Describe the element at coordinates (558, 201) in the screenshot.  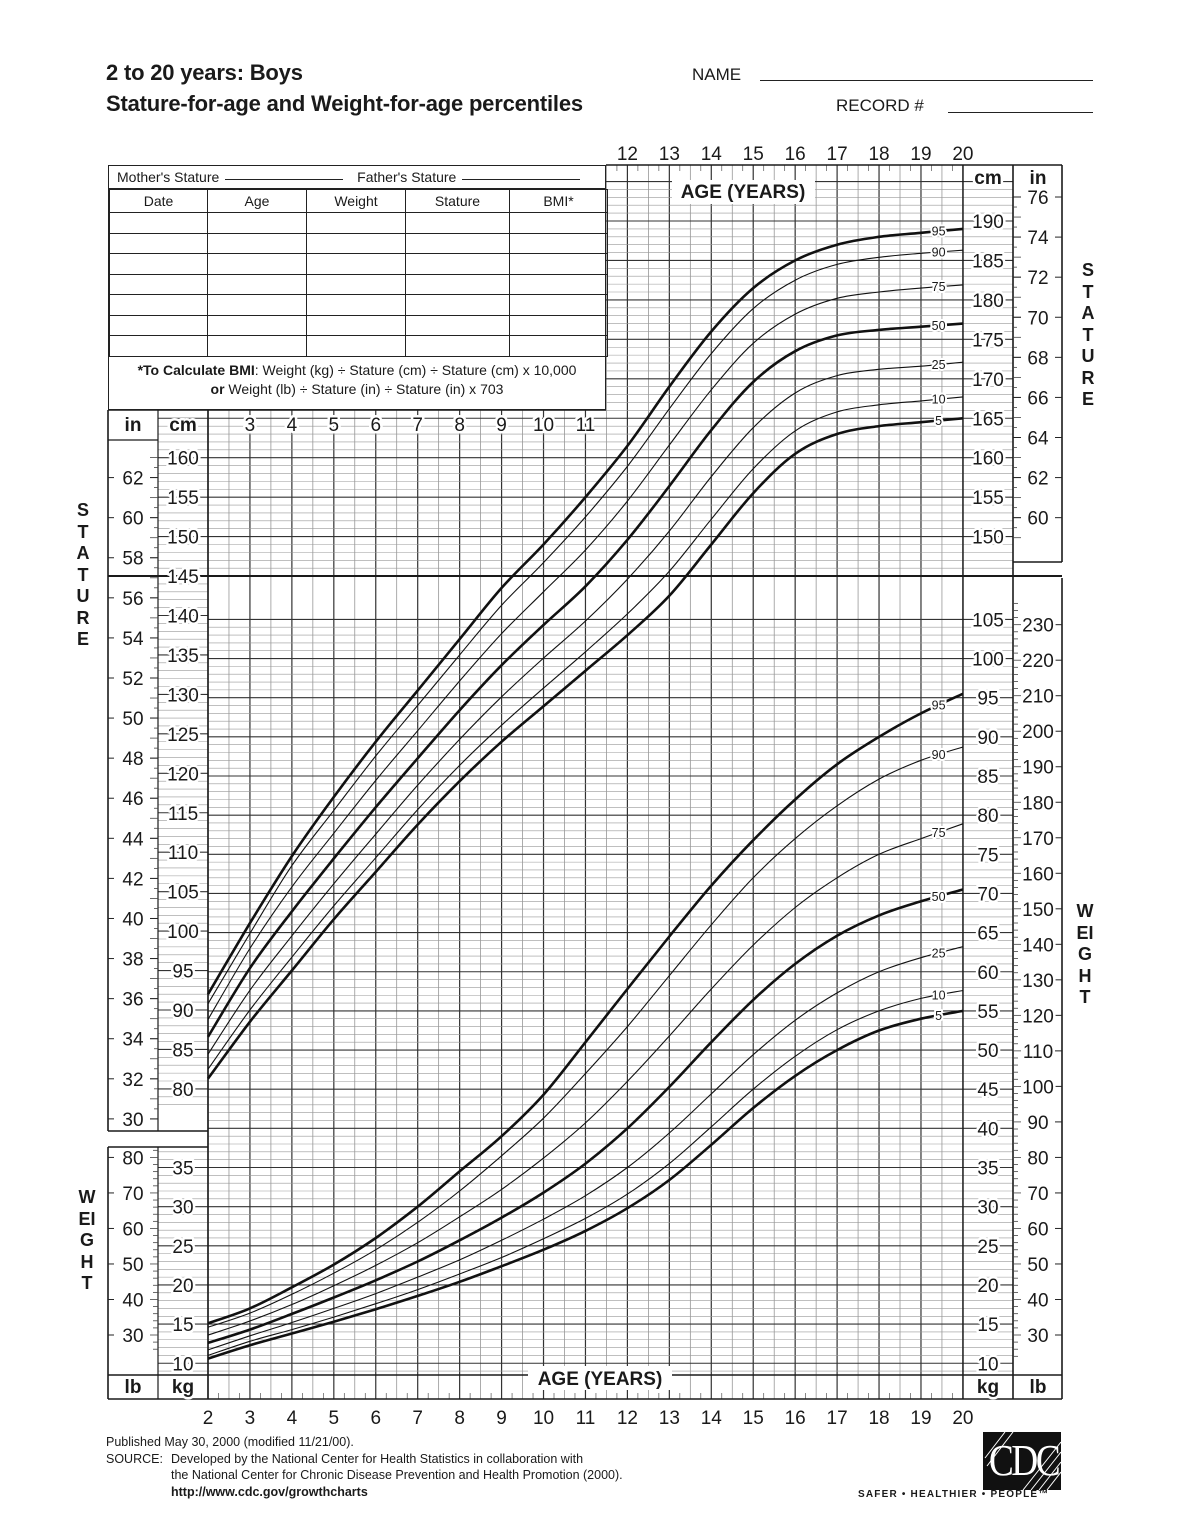
I see `column-header-bmi: BMI*` at that location.